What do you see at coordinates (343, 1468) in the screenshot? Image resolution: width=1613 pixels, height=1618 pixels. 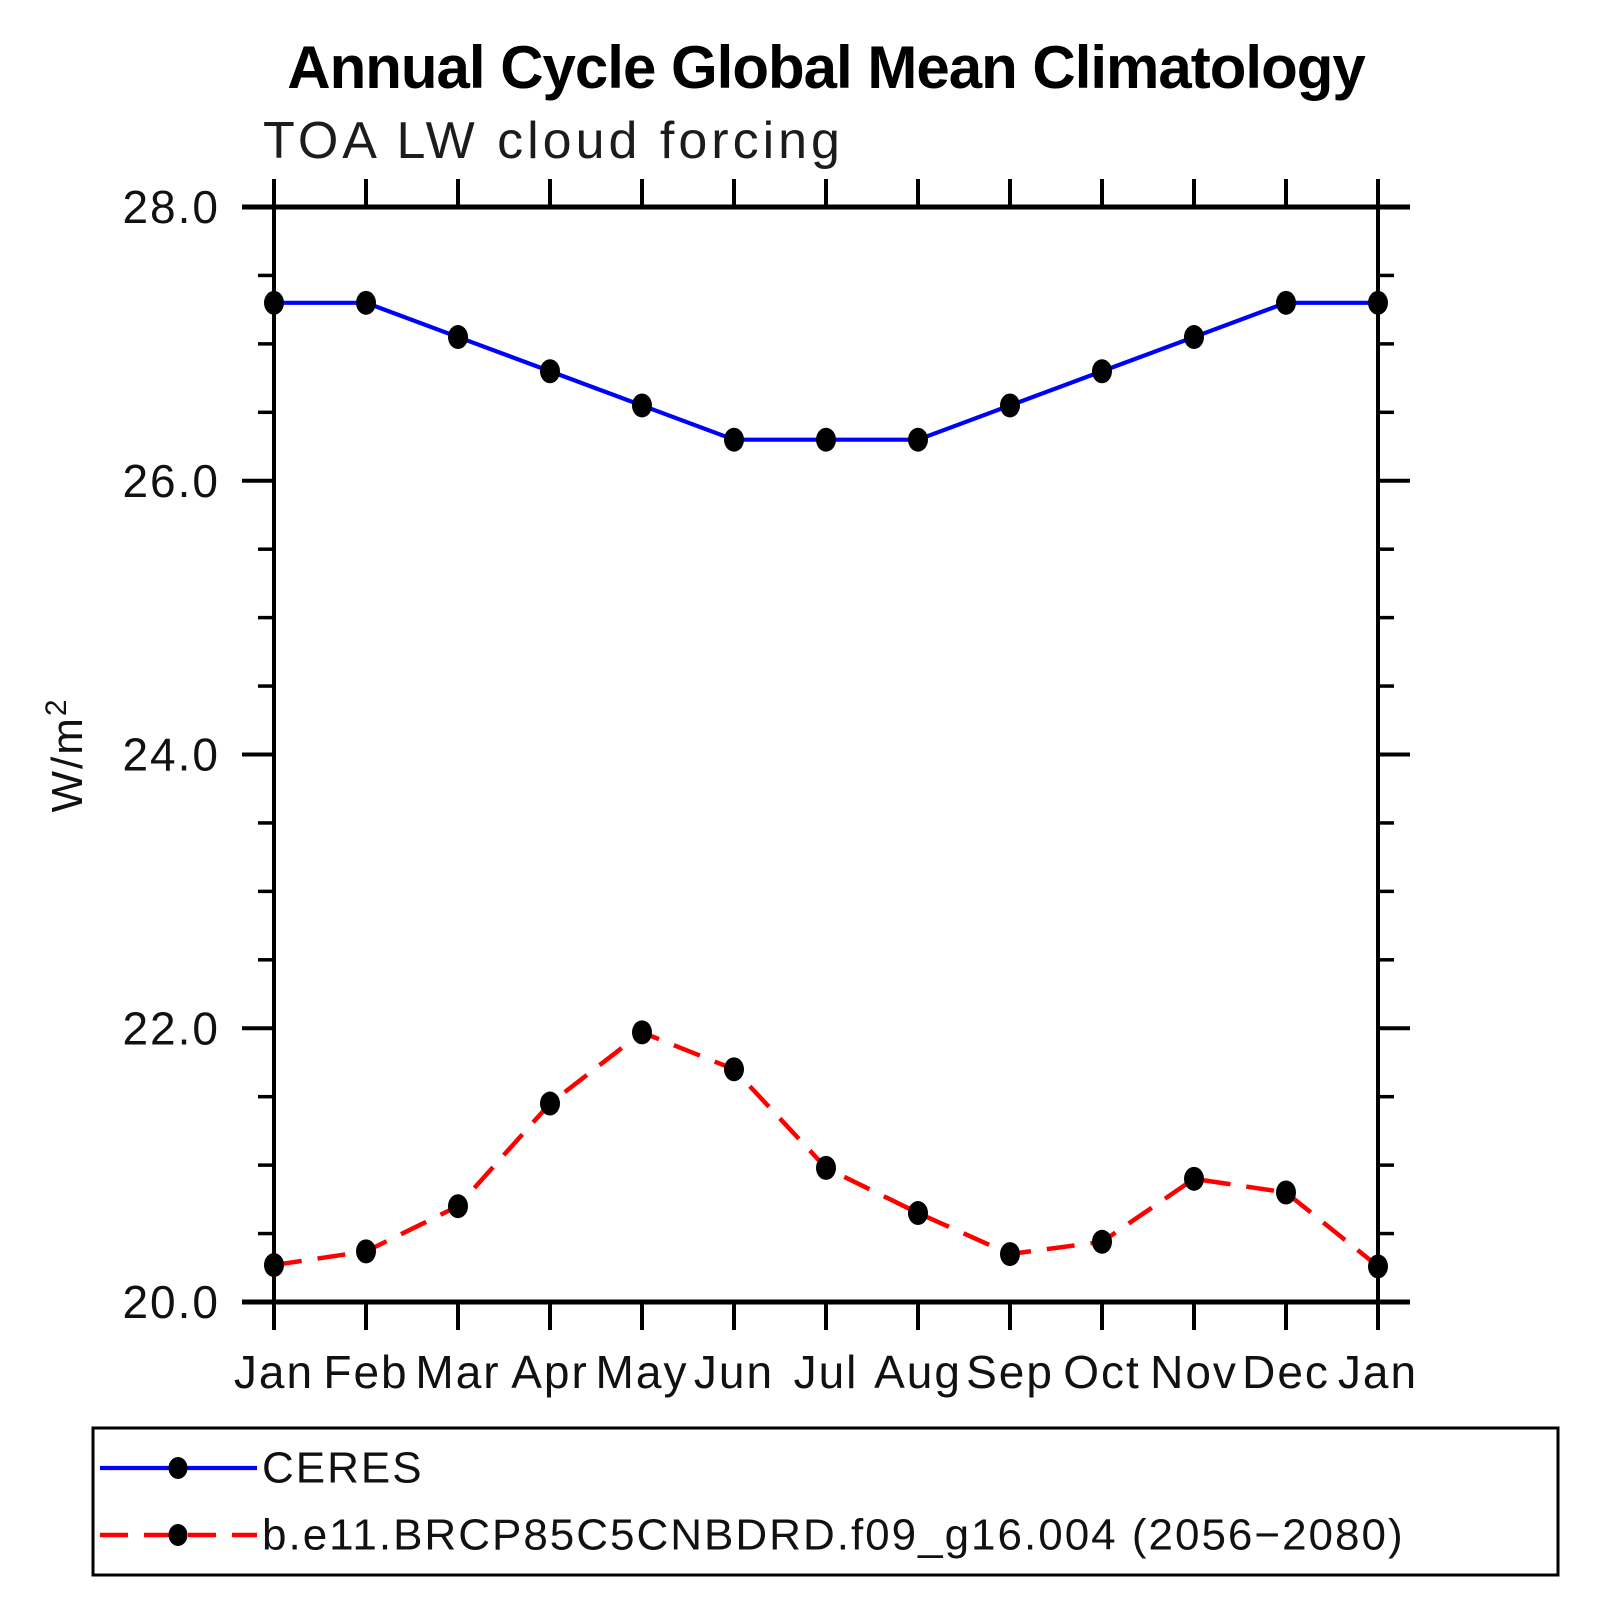 I see `legend-label: CERES` at bounding box center [343, 1468].